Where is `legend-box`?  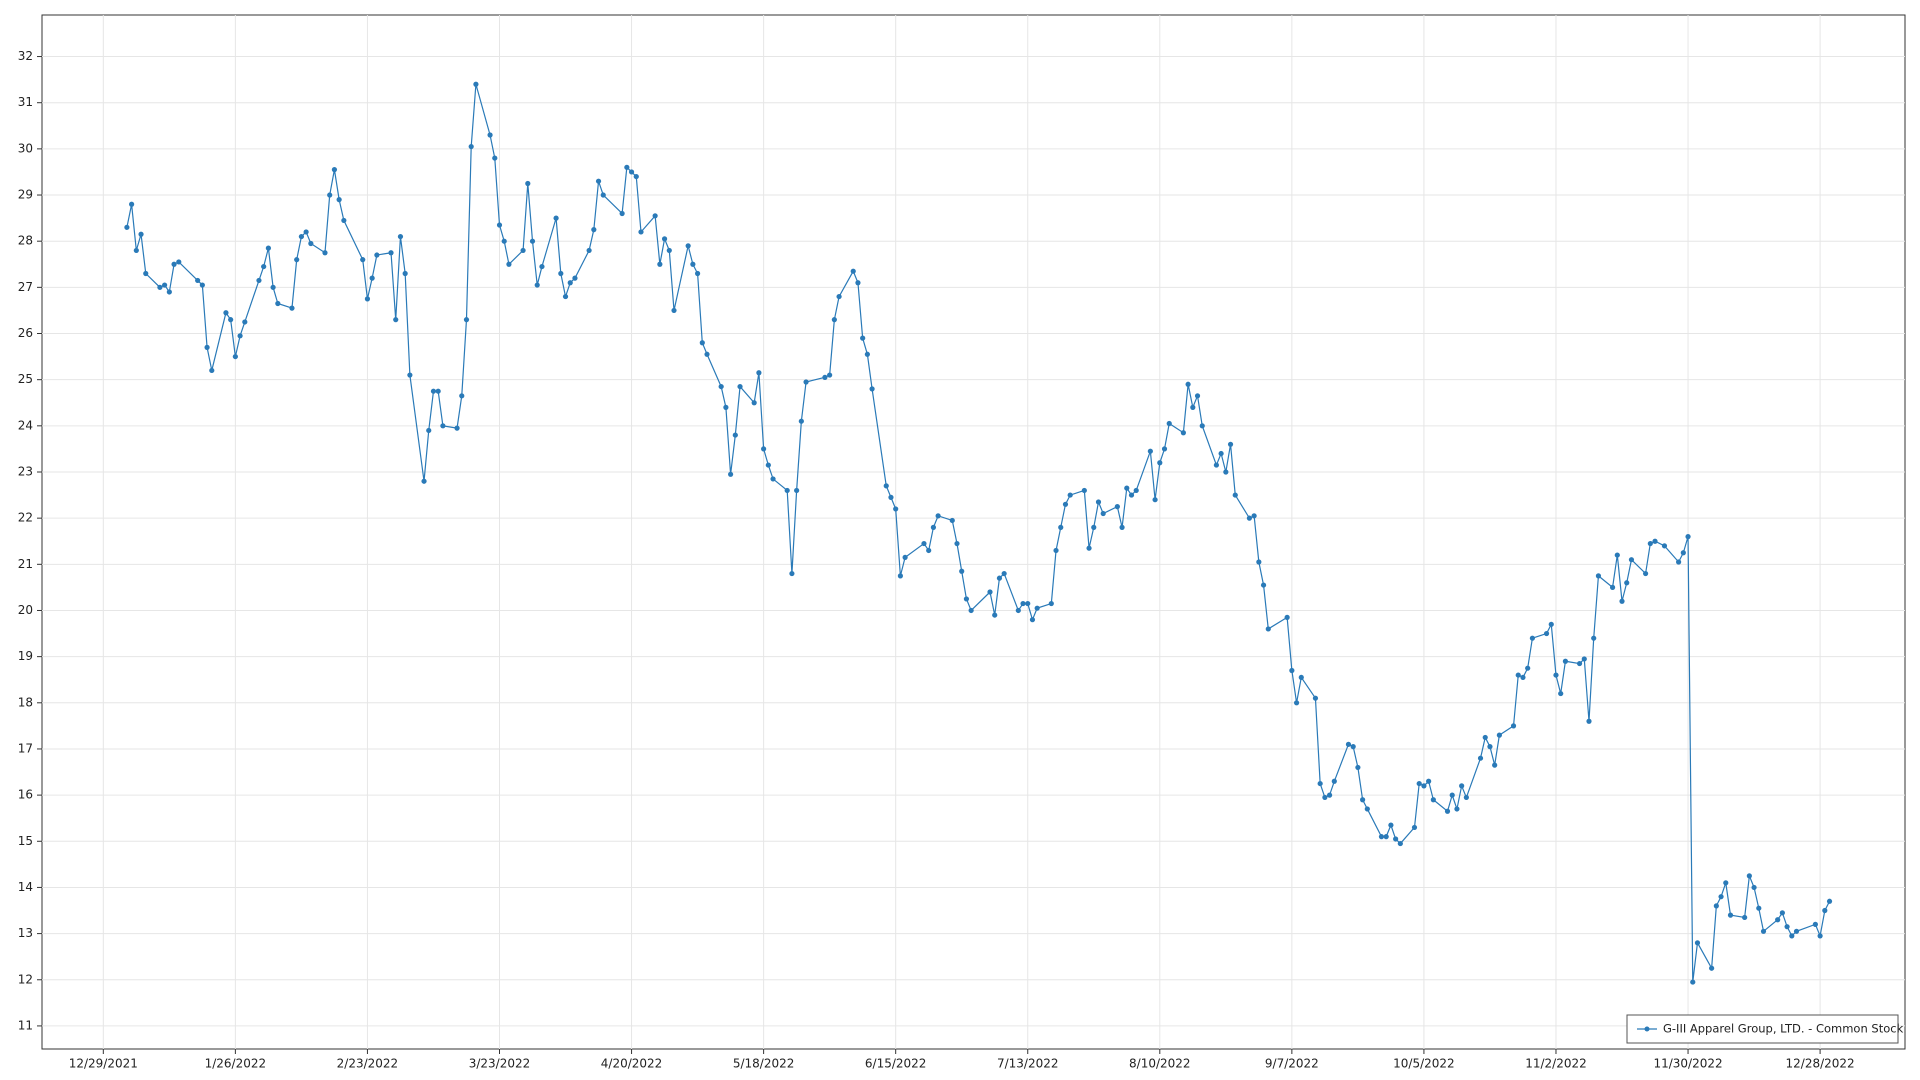 legend-box is located at coordinates (1762, 1029).